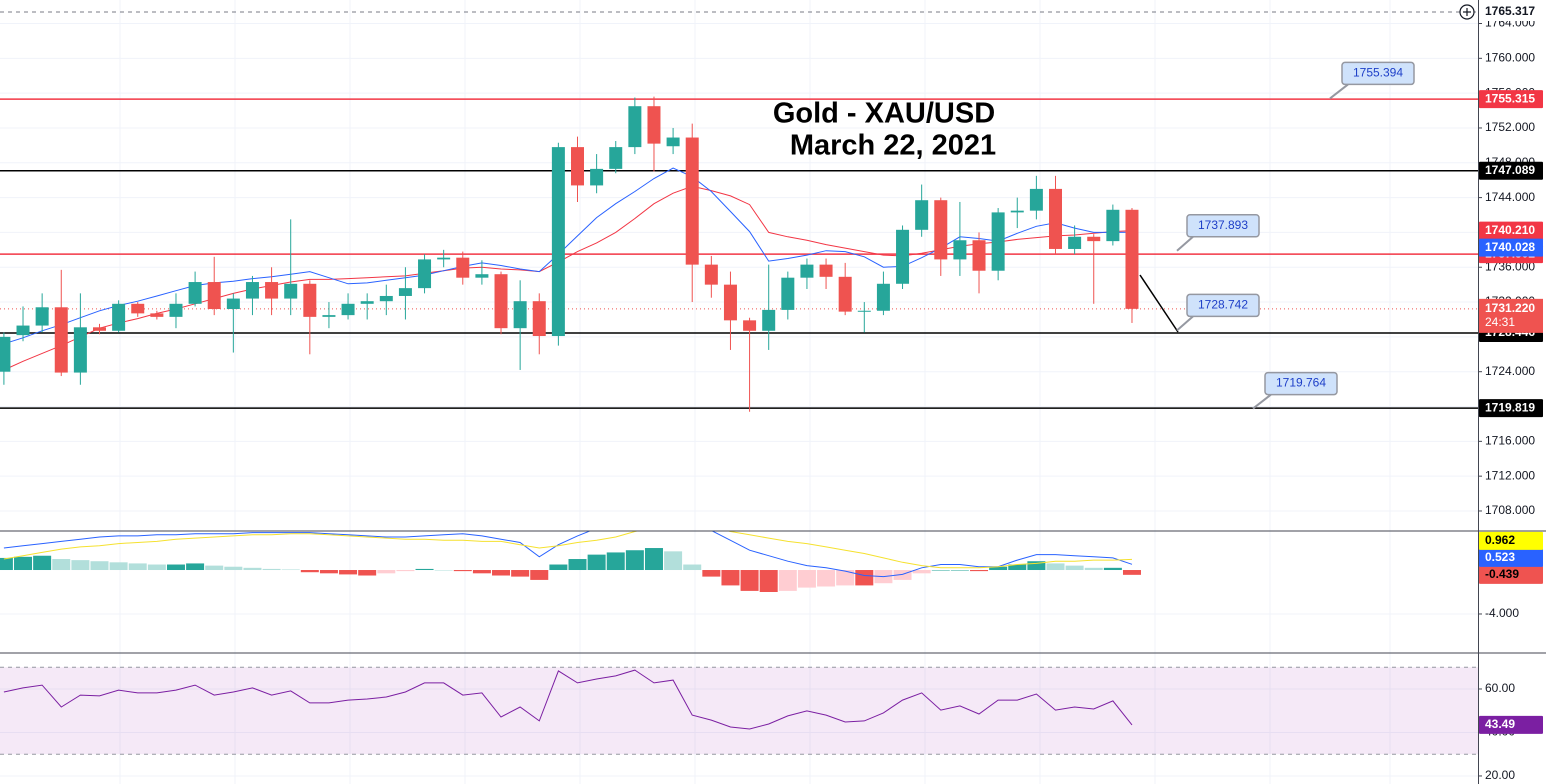 The height and width of the screenshot is (784, 1546). I want to click on chart-title: Gold - XAU/USD, so click(884, 114).